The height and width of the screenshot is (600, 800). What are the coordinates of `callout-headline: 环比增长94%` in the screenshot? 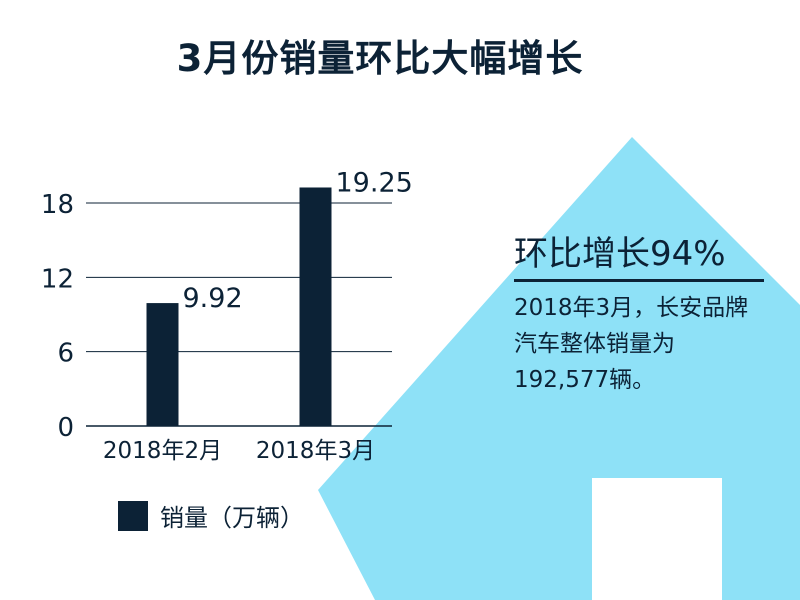 It's located at (639, 254).